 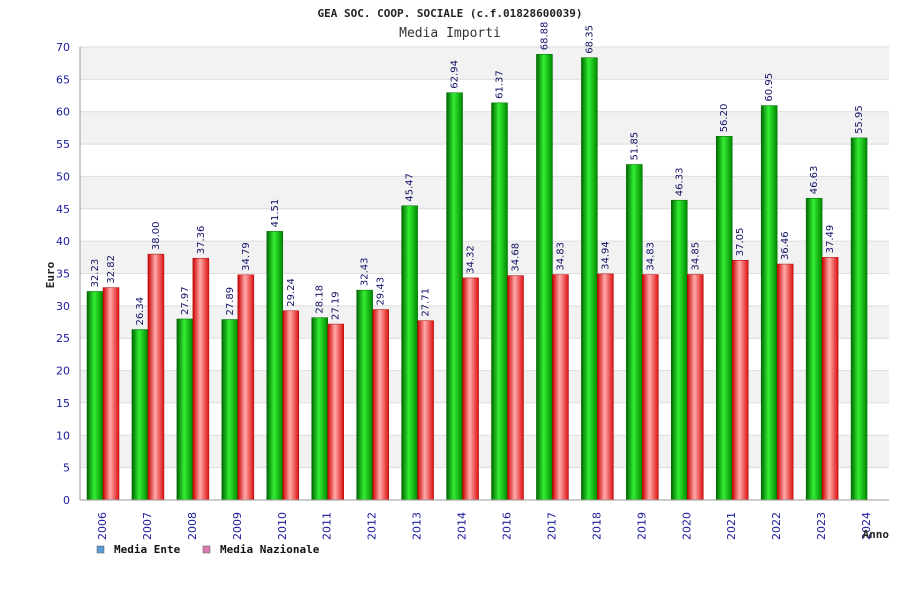 I want to click on x-tick-label: 2021, so click(x=731, y=526).